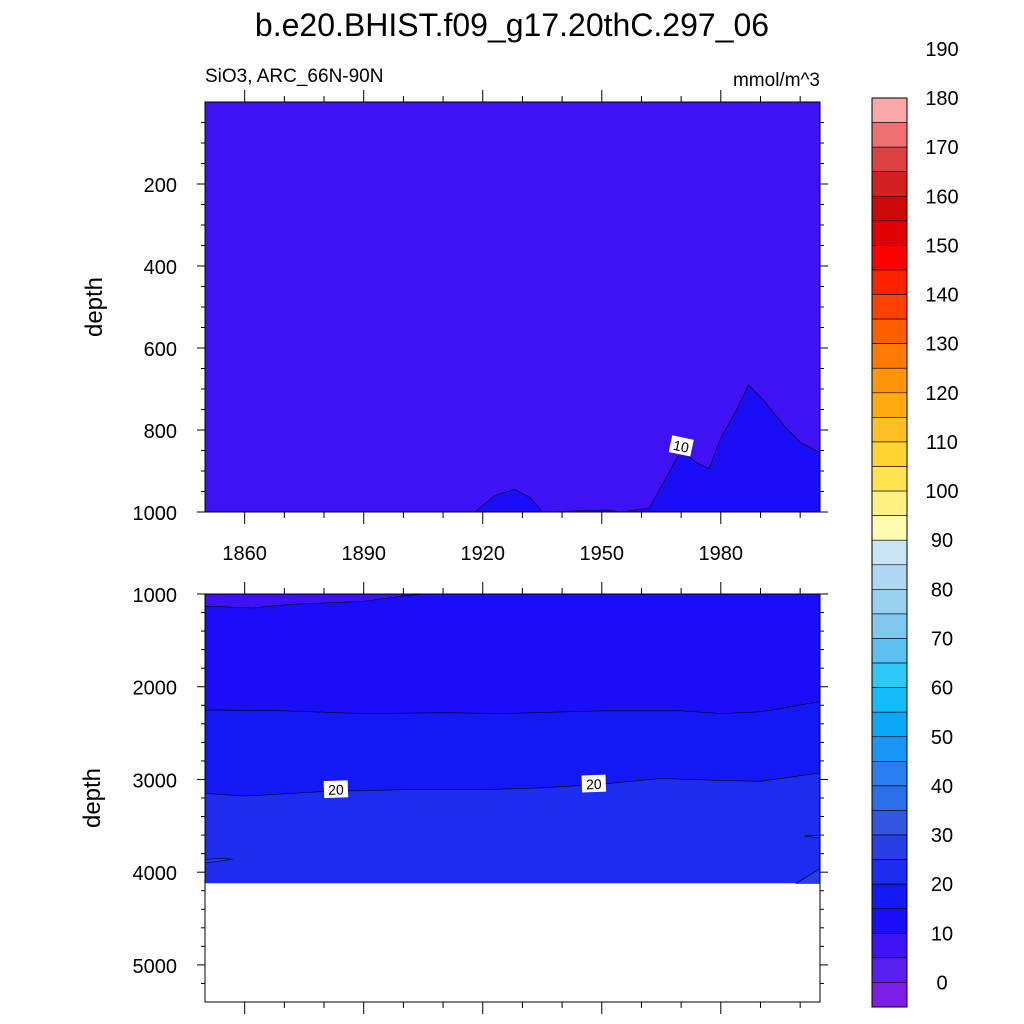  What do you see at coordinates (941, 394) in the screenshot?
I see `colorbar-label: 120` at bounding box center [941, 394].